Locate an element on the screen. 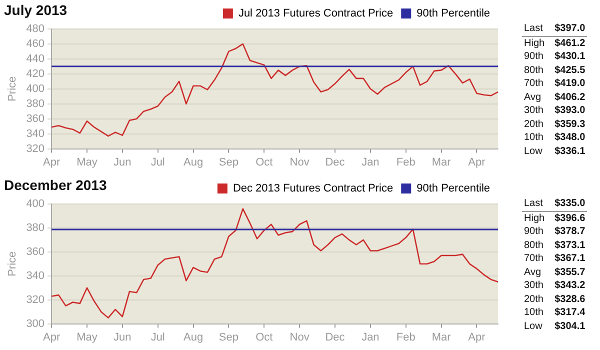 The height and width of the screenshot is (350, 600). text: 90th $378.7 is located at coordinates (554, 231).